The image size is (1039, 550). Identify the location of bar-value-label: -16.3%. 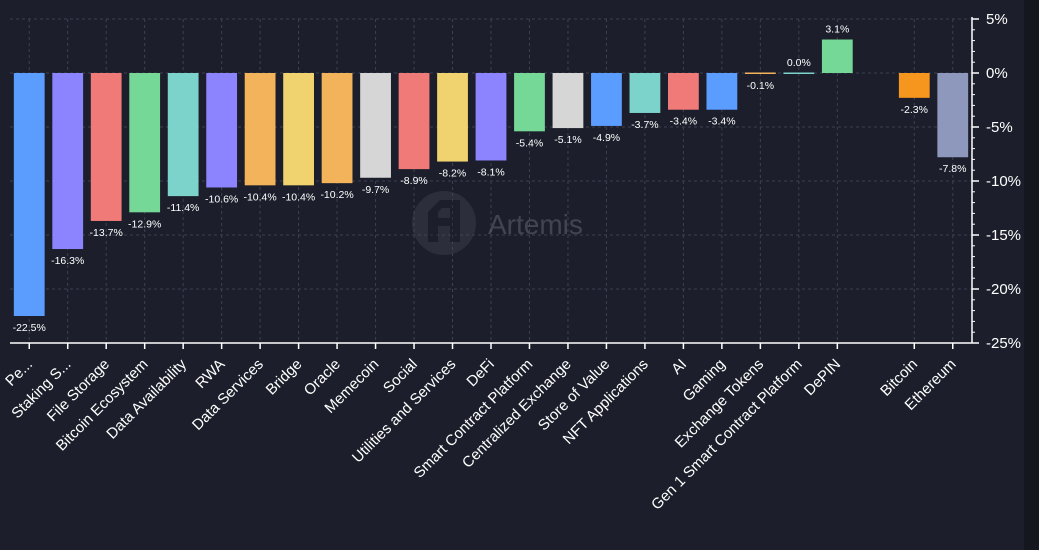
(67, 261).